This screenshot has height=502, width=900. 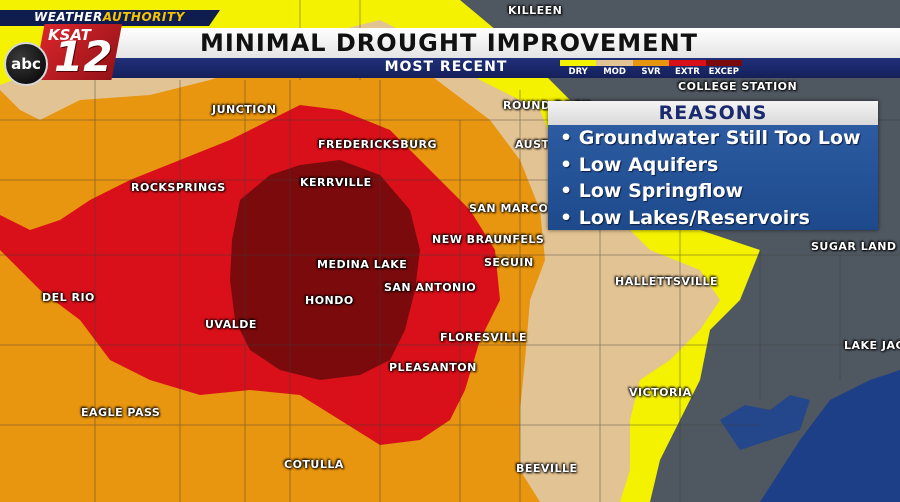 I want to click on city-label-del-rio: DEL RIO, so click(x=68, y=297).